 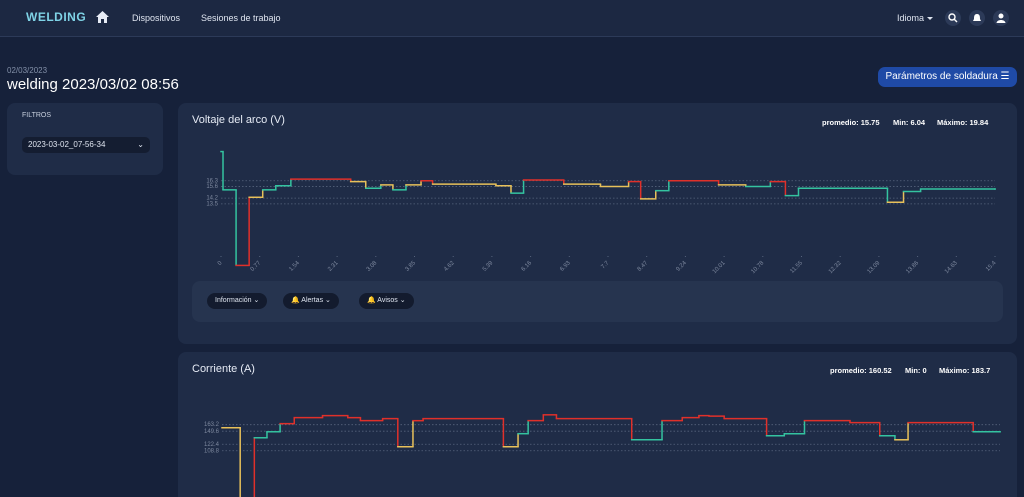 I want to click on nav-link: Sesiones de trabajo, so click(x=241, y=18).